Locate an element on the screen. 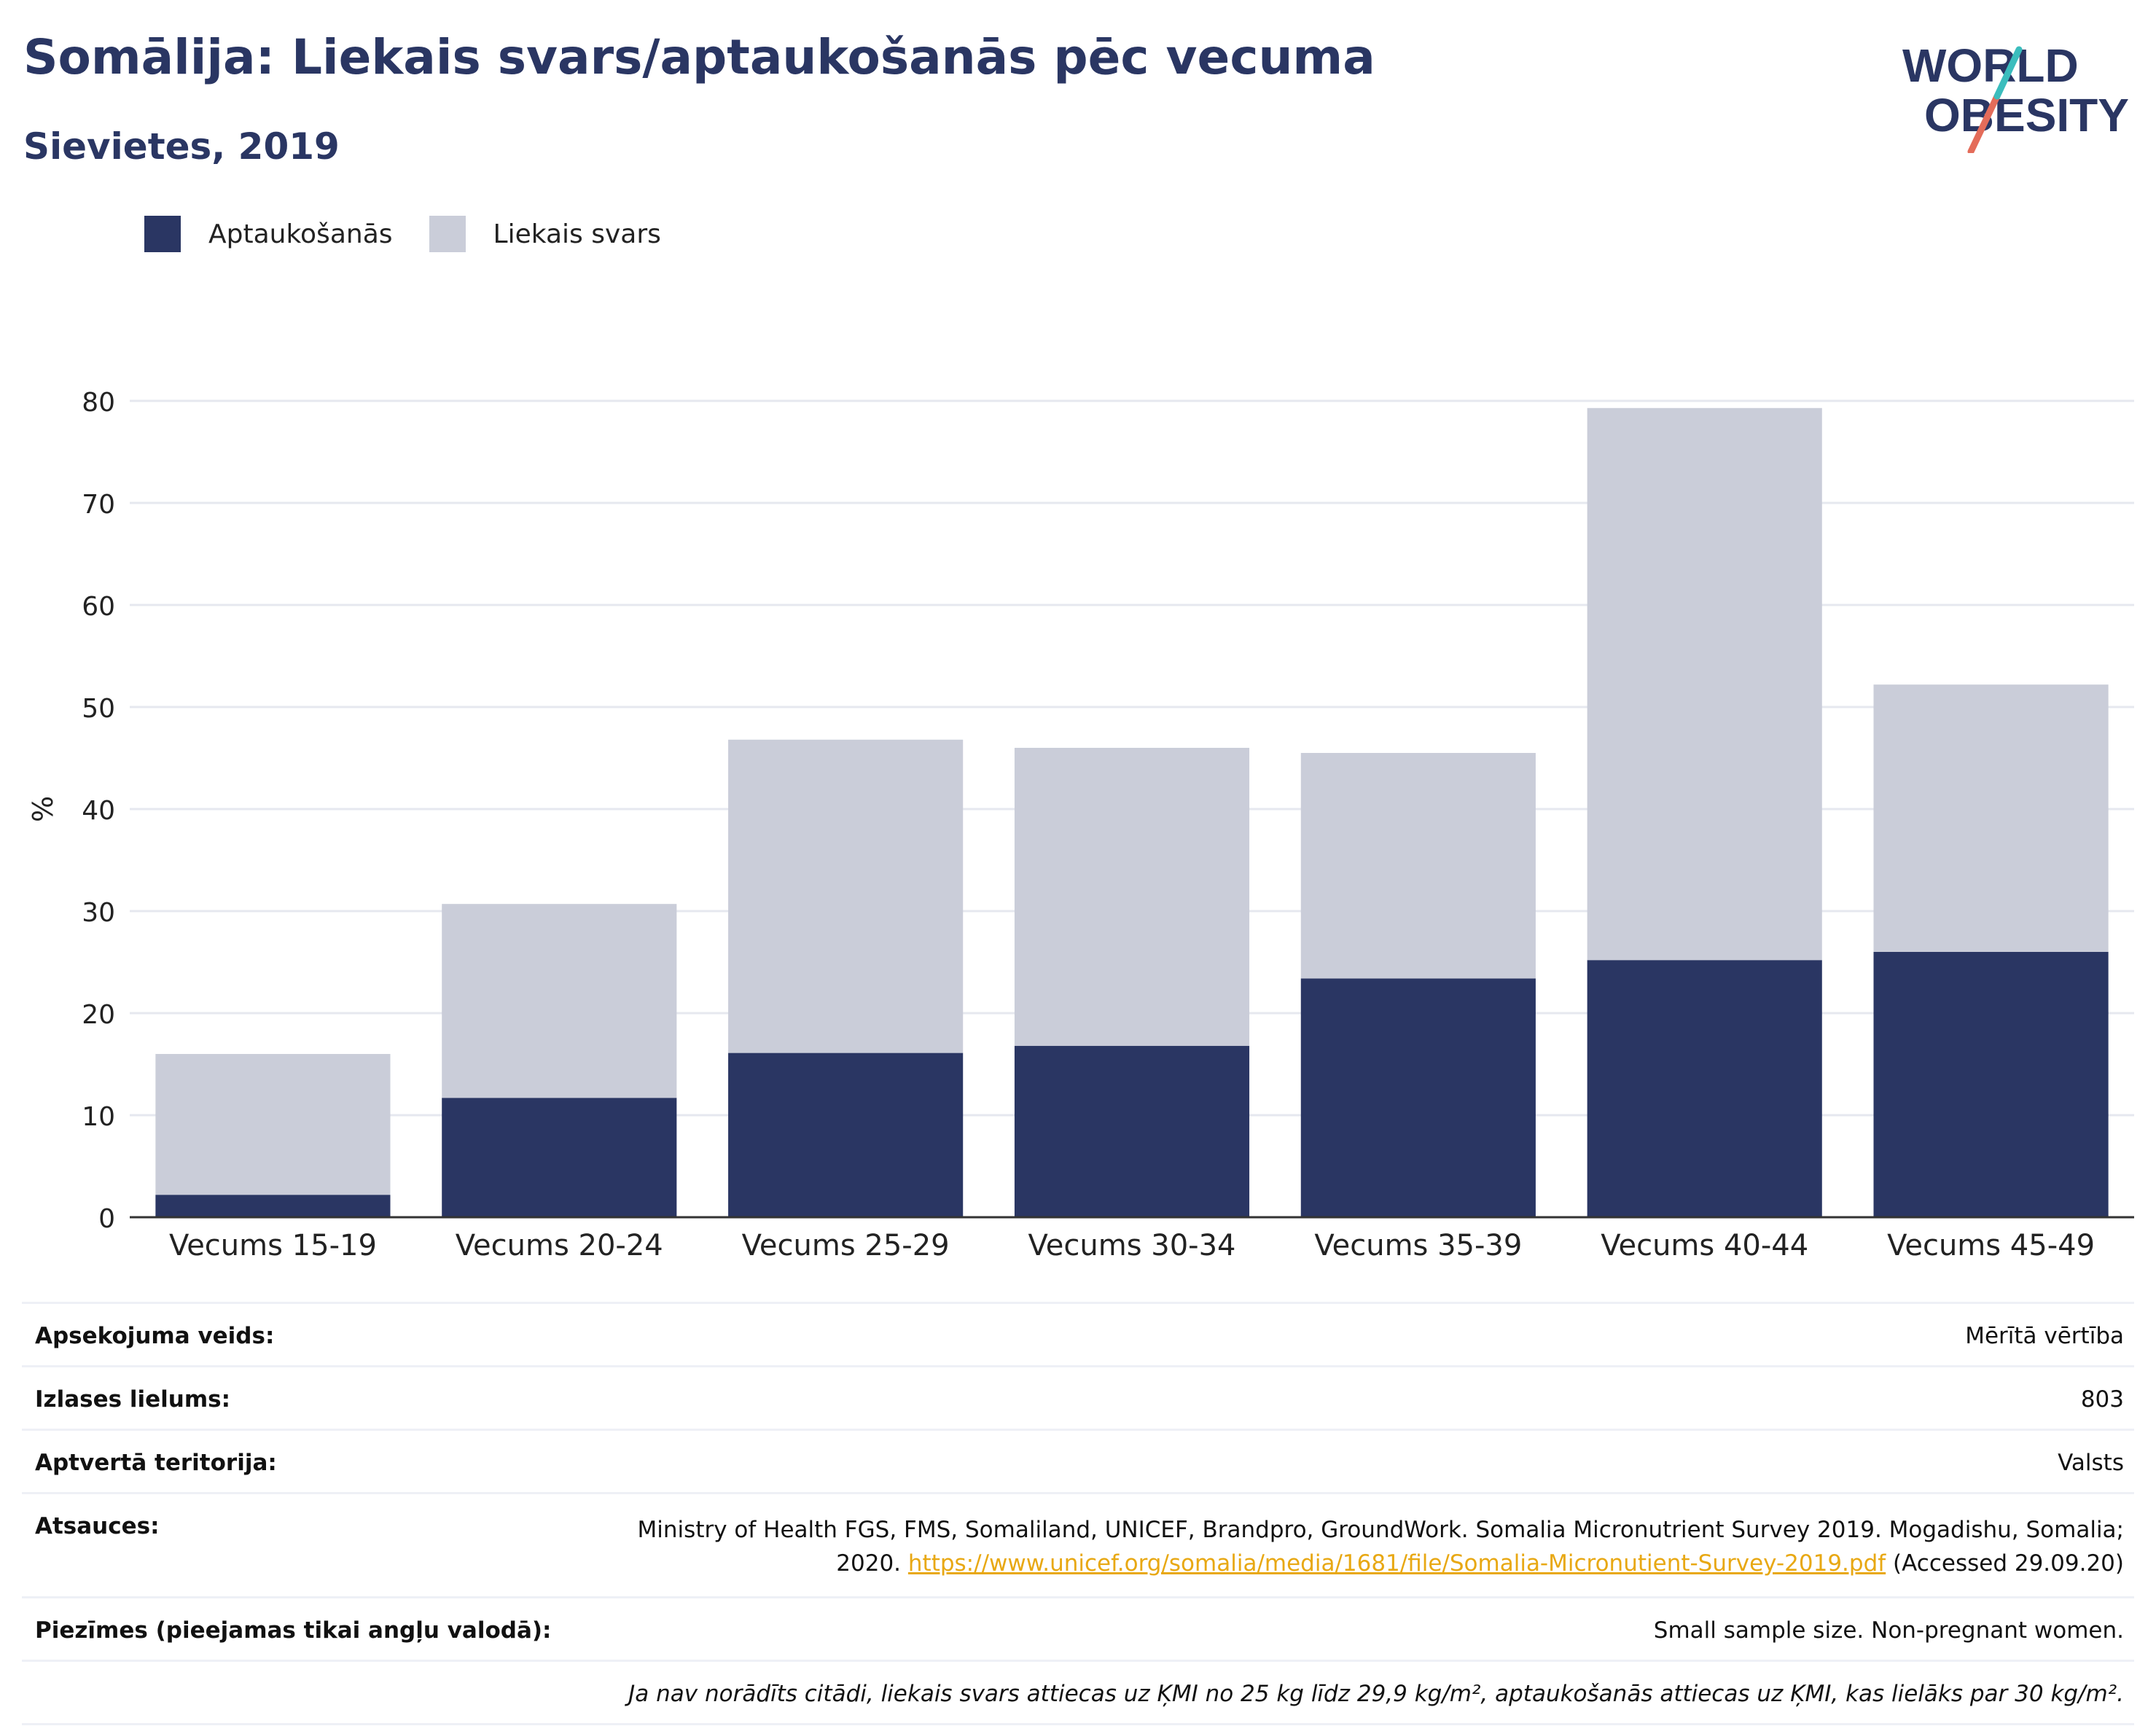 The height and width of the screenshot is (1734, 2156). y-tick-label: 40 is located at coordinates (99, 811).